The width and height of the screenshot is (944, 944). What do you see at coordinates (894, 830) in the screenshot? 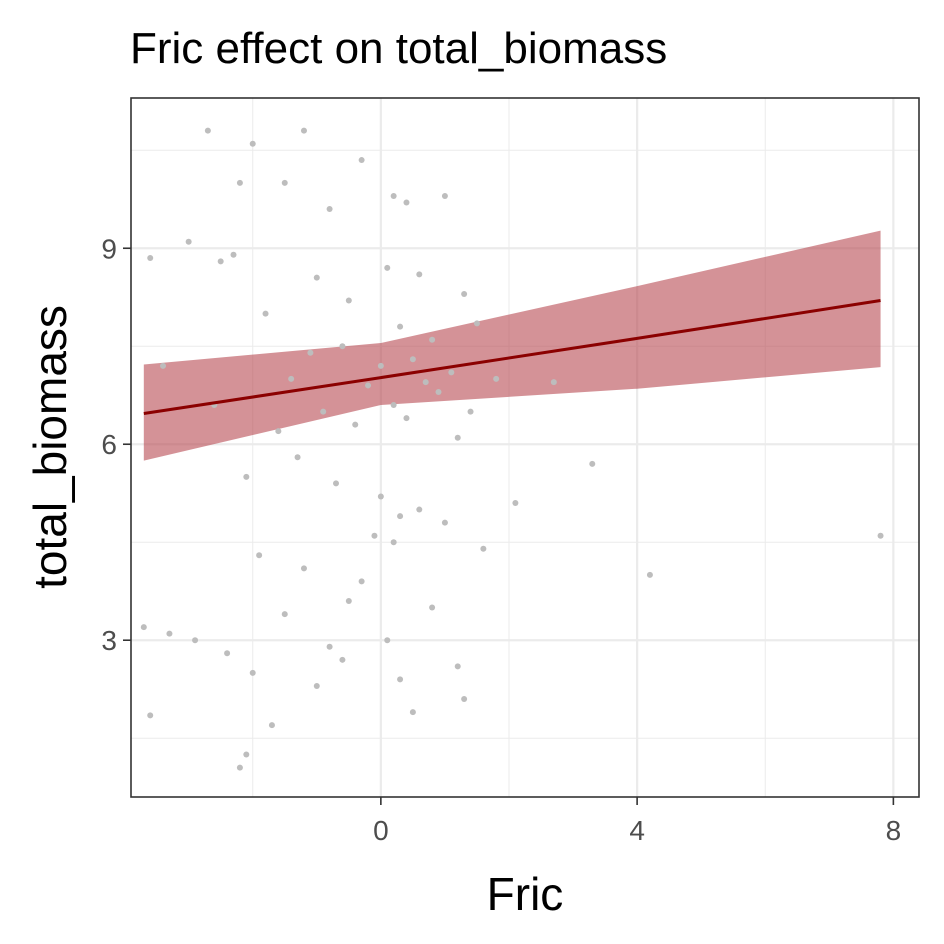
I see `x-tick-label: 8` at bounding box center [894, 830].